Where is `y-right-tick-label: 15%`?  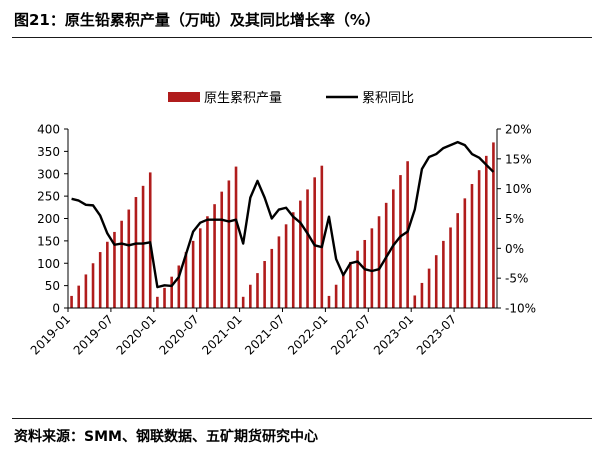 y-right-tick-label: 15% is located at coordinates (518, 159).